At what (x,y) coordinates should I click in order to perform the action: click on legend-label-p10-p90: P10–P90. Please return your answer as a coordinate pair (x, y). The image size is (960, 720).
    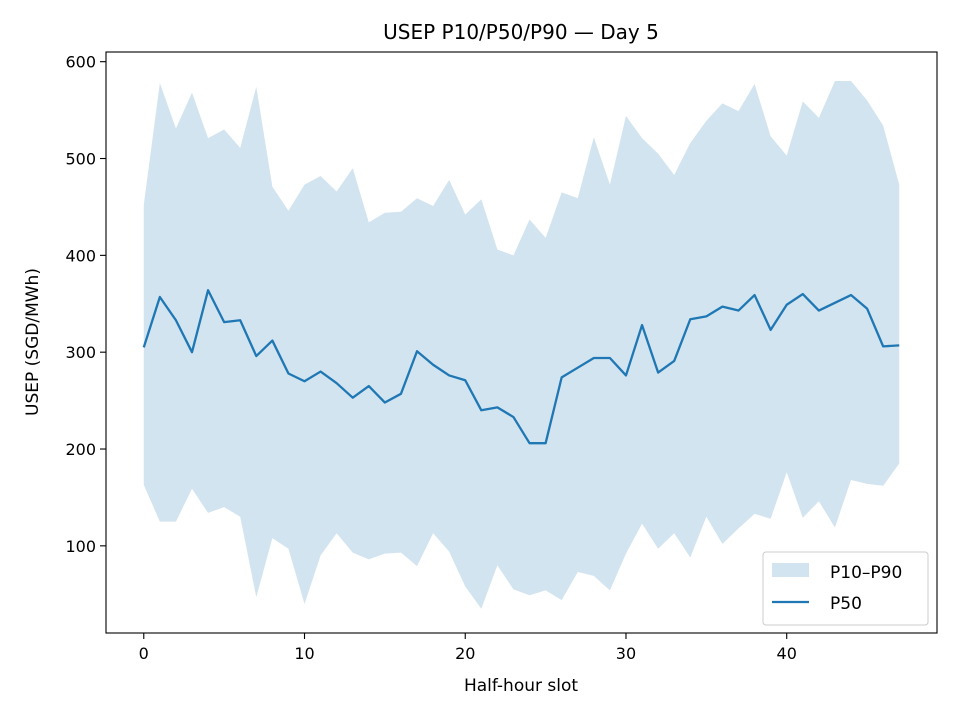
    Looking at the image, I should click on (866, 573).